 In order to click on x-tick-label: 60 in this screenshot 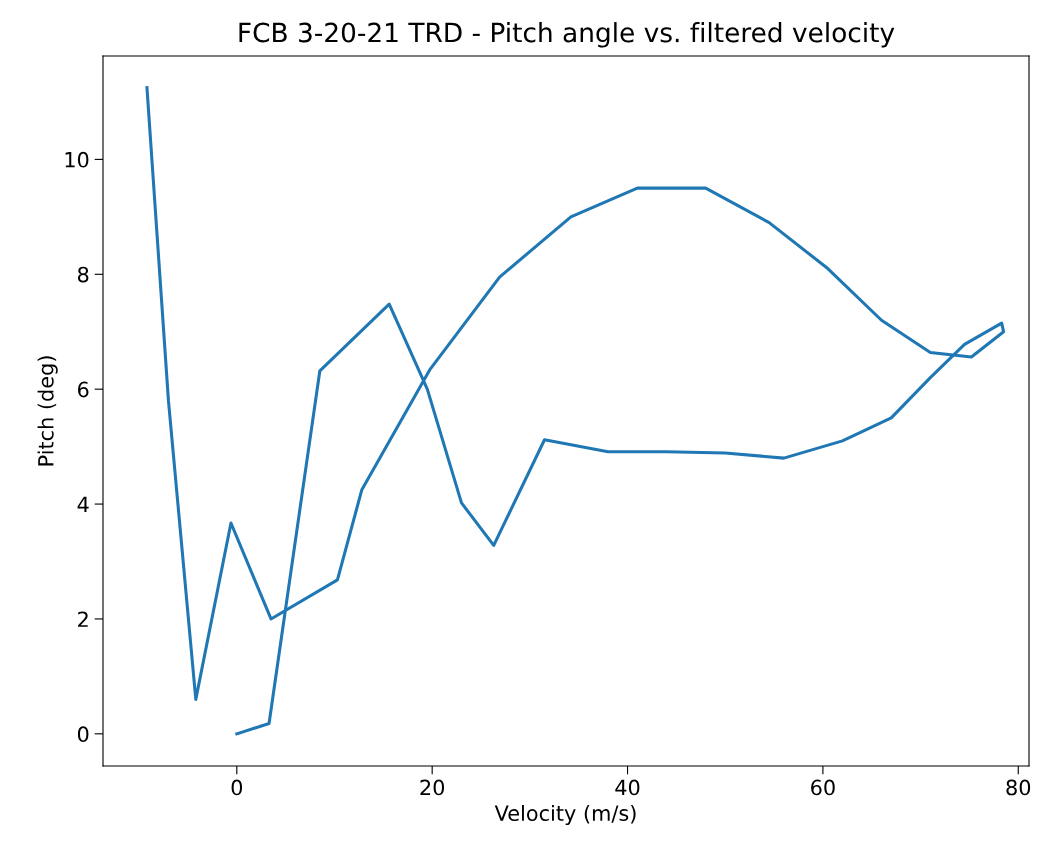, I will do `click(823, 787)`.